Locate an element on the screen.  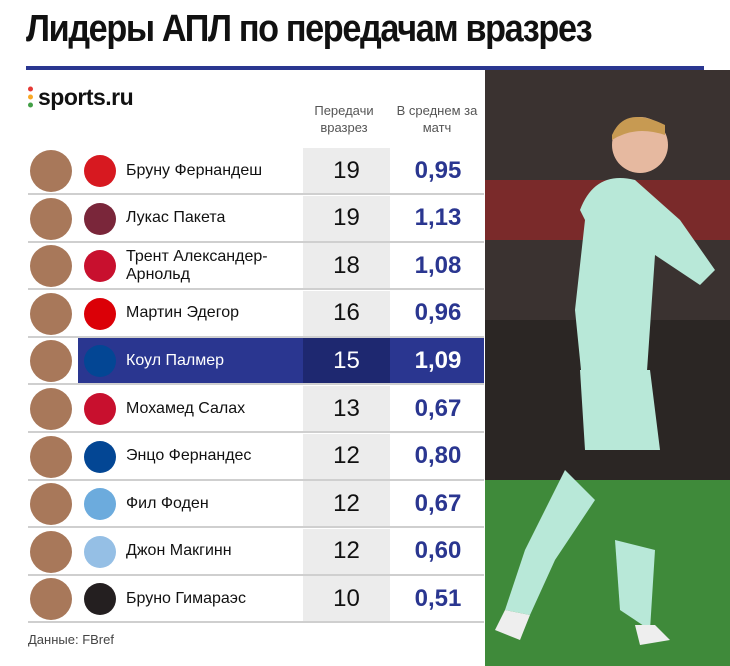
per-match-value: 0,96 is located at coordinates (438, 313).